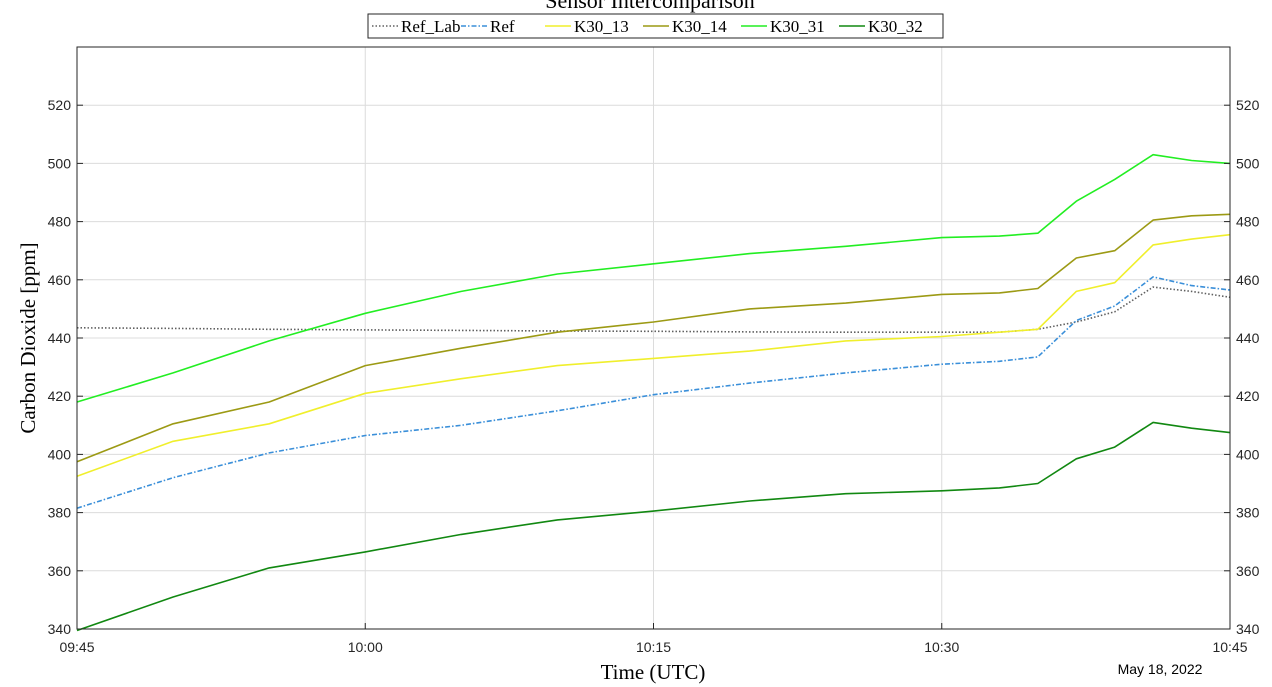 The width and height of the screenshot is (1272, 687). I want to click on y-tick-label: 400, so click(60, 454).